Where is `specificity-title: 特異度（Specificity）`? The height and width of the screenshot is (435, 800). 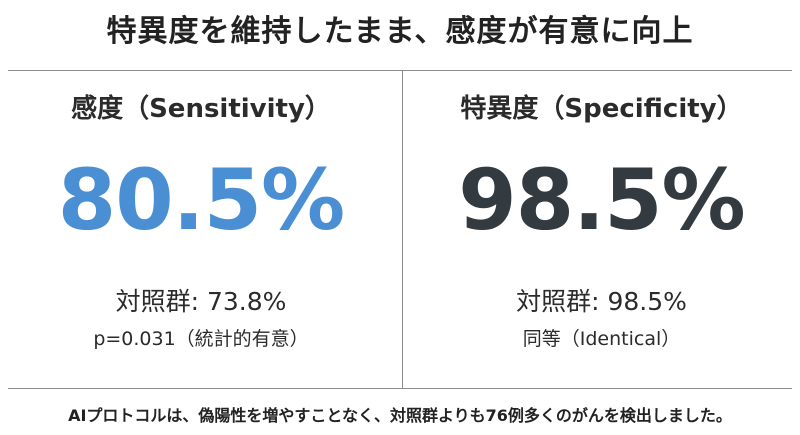
specificity-title: 特異度（Specificity） is located at coordinates (601, 109).